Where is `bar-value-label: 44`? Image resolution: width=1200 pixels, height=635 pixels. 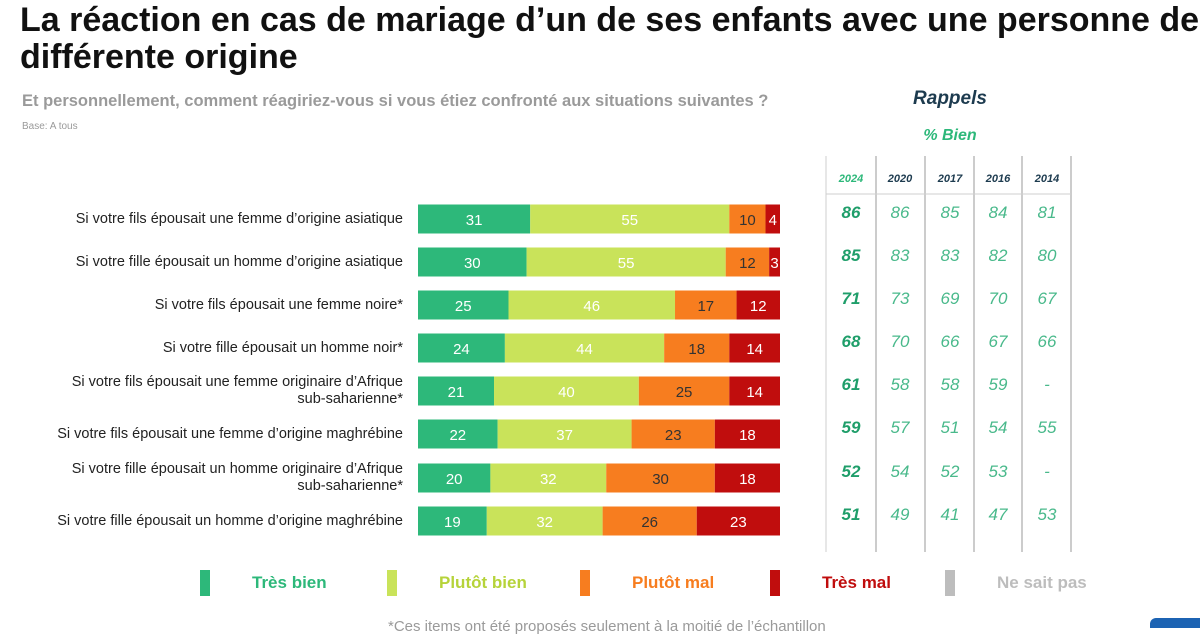 bar-value-label: 44 is located at coordinates (584, 349).